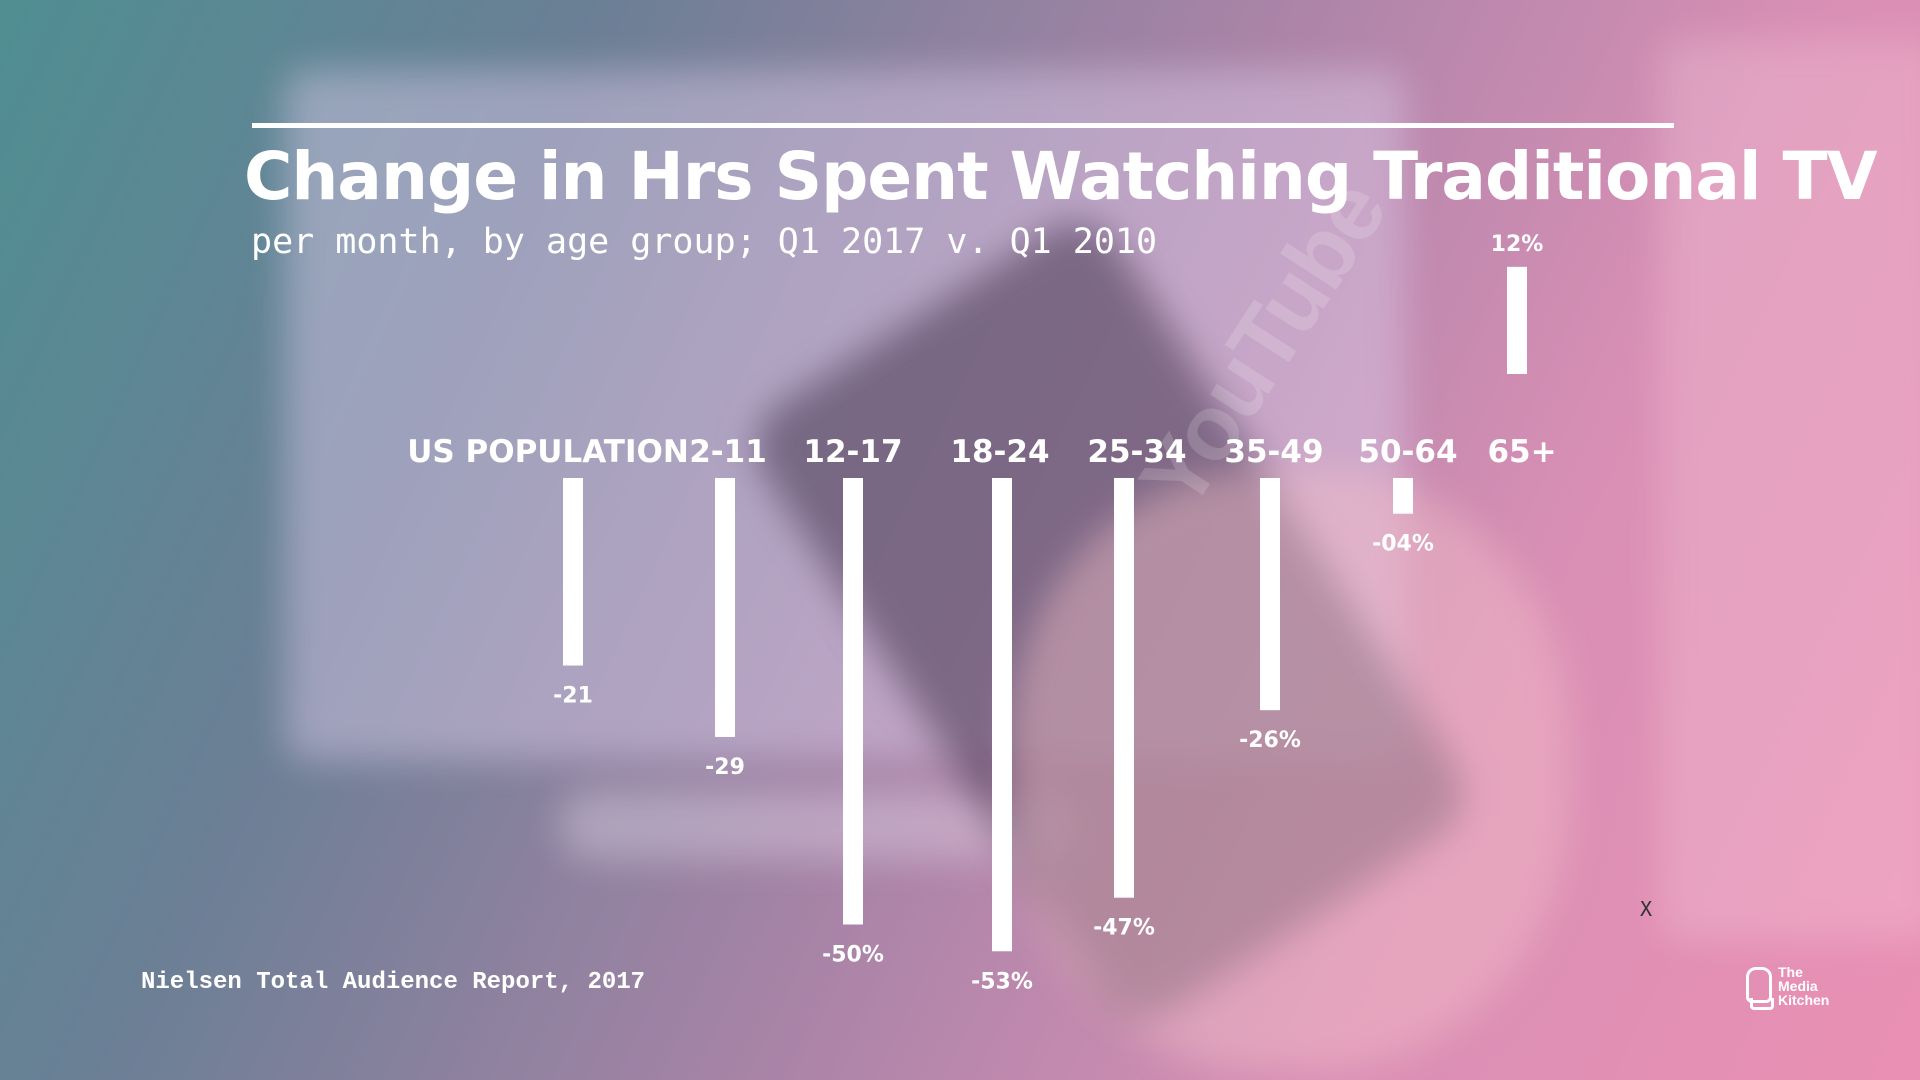  I want to click on close-icon: X, so click(1646, 909).